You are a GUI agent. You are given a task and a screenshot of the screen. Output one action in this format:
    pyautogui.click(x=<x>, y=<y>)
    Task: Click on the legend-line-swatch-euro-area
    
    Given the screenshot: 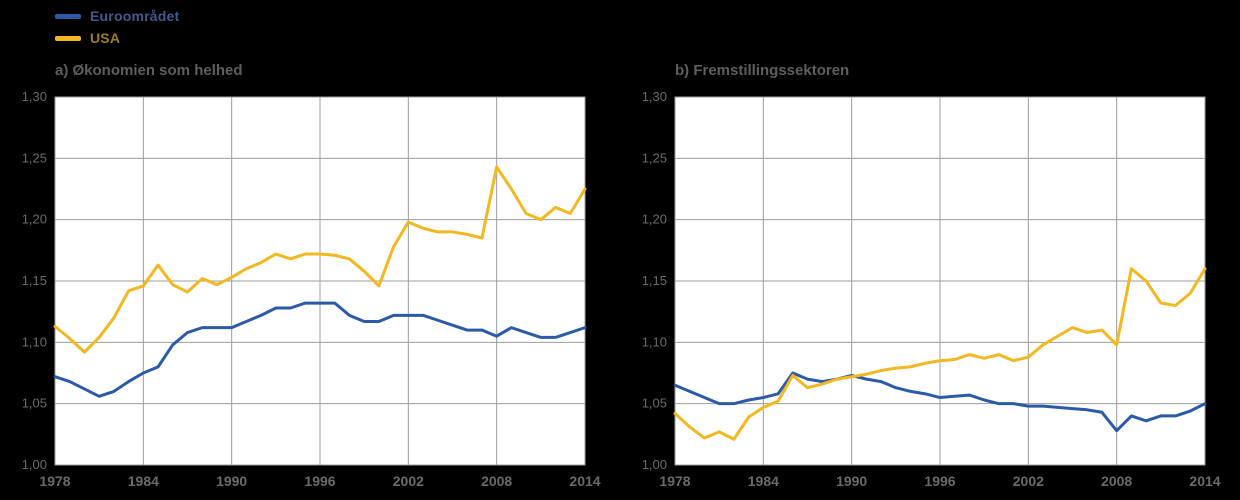 What is the action you would take?
    pyautogui.click(x=68, y=16)
    